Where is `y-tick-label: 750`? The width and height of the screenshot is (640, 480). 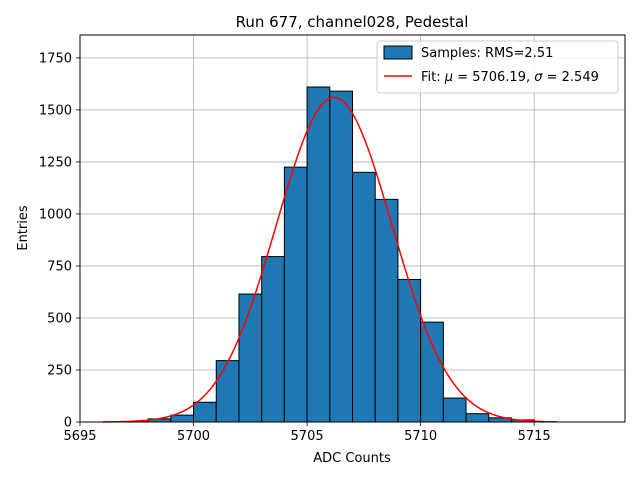 y-tick-label: 750 is located at coordinates (59, 266).